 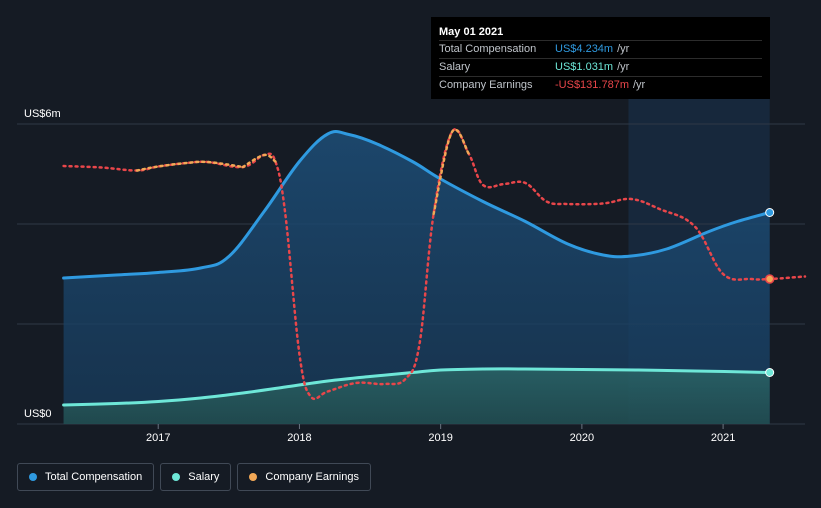 I want to click on tooltip-value: US$4.234m, so click(x=584, y=49).